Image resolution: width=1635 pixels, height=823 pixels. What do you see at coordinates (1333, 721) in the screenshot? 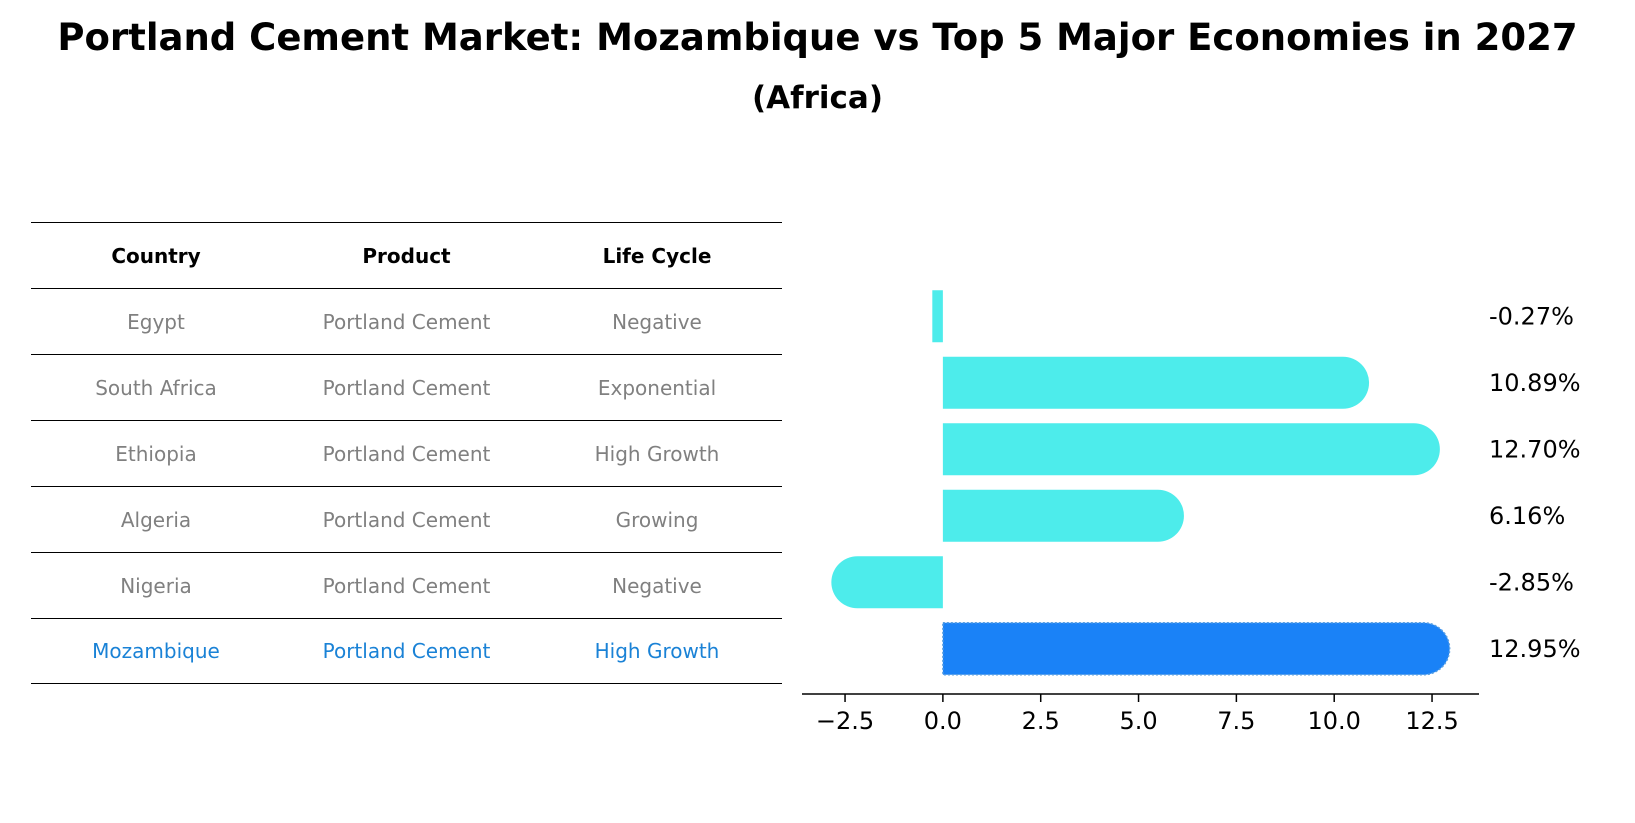
I see `x-tick-label: 10.0` at bounding box center [1333, 721].